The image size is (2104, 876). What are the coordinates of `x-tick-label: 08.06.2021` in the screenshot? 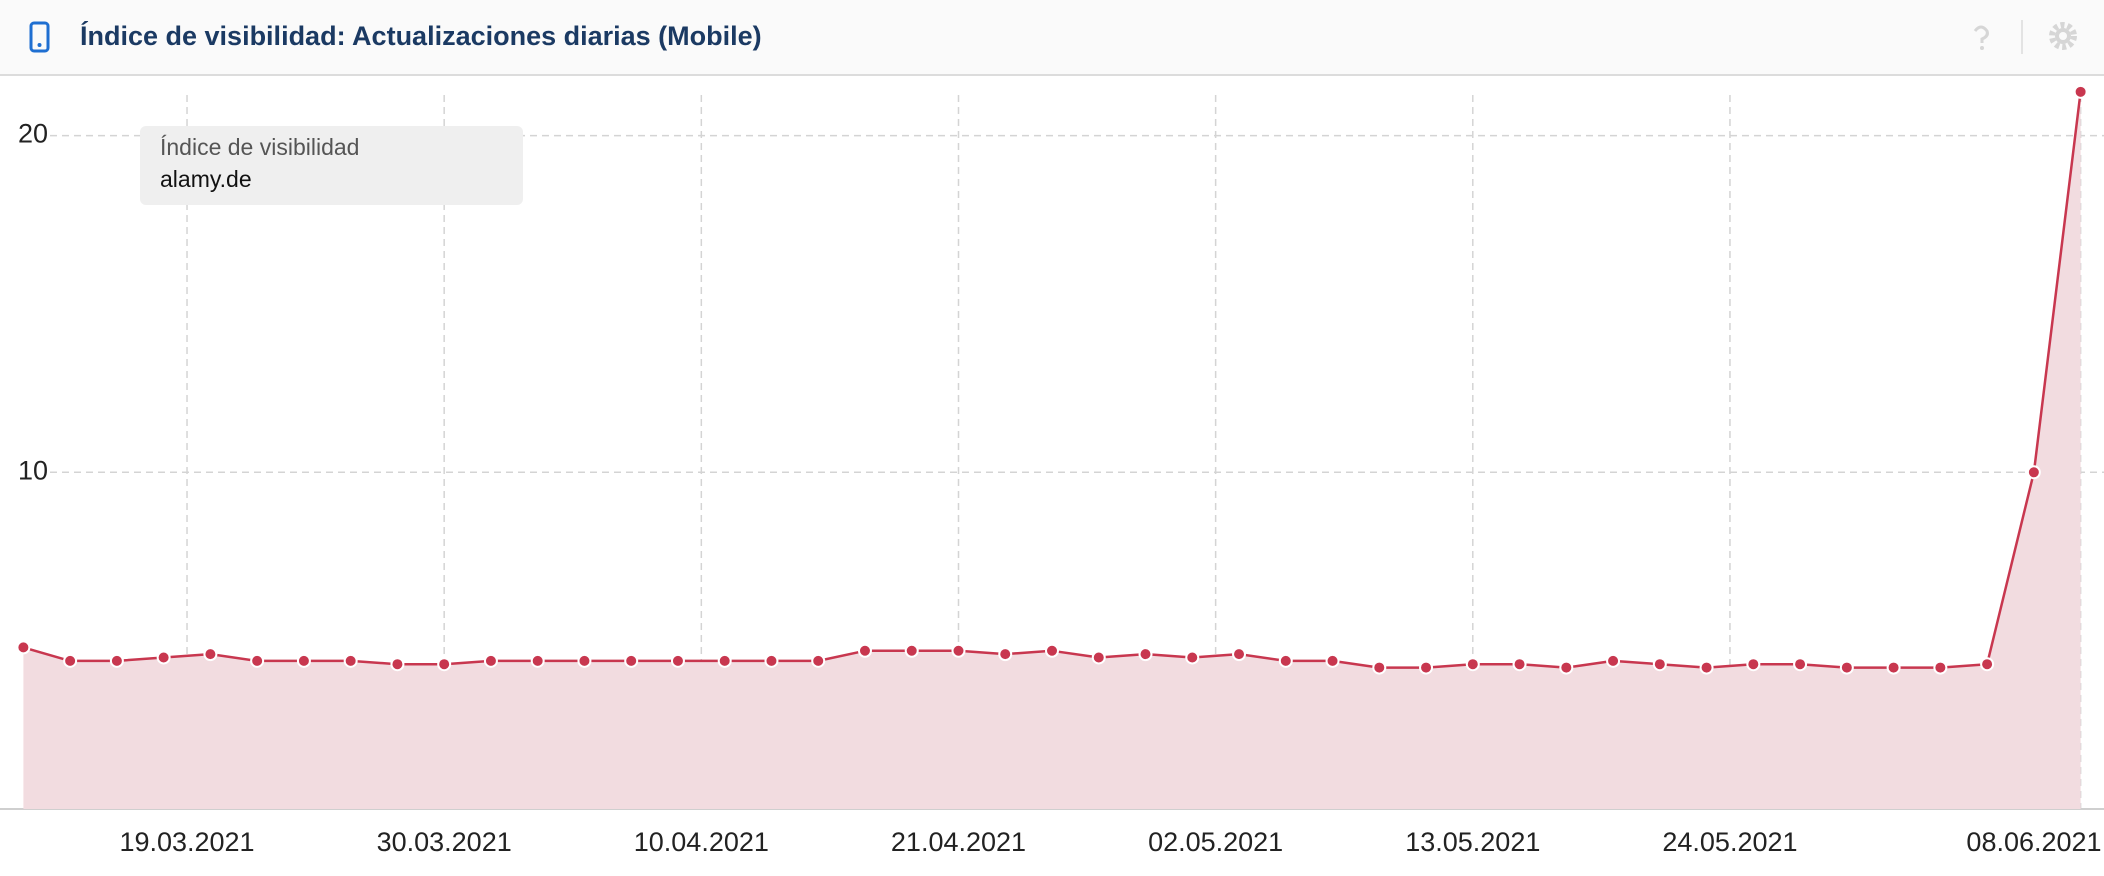 It's located at (2033, 842).